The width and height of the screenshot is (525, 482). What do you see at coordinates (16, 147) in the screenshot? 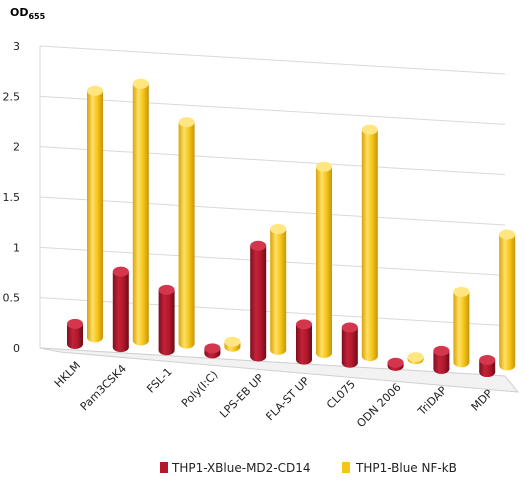
I see `y-tick-label: 2` at bounding box center [16, 147].